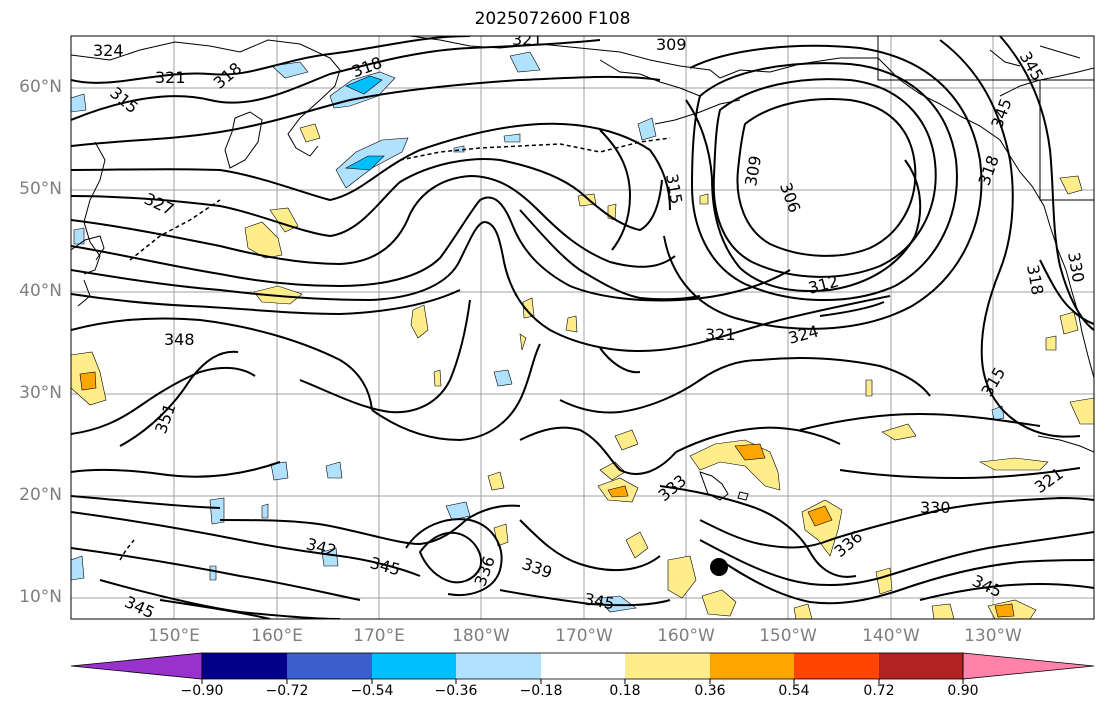 Image resolution: width=1105 pixels, height=712 pixels. I want to click on colorbar-tick-label: 0.54, so click(794, 691).